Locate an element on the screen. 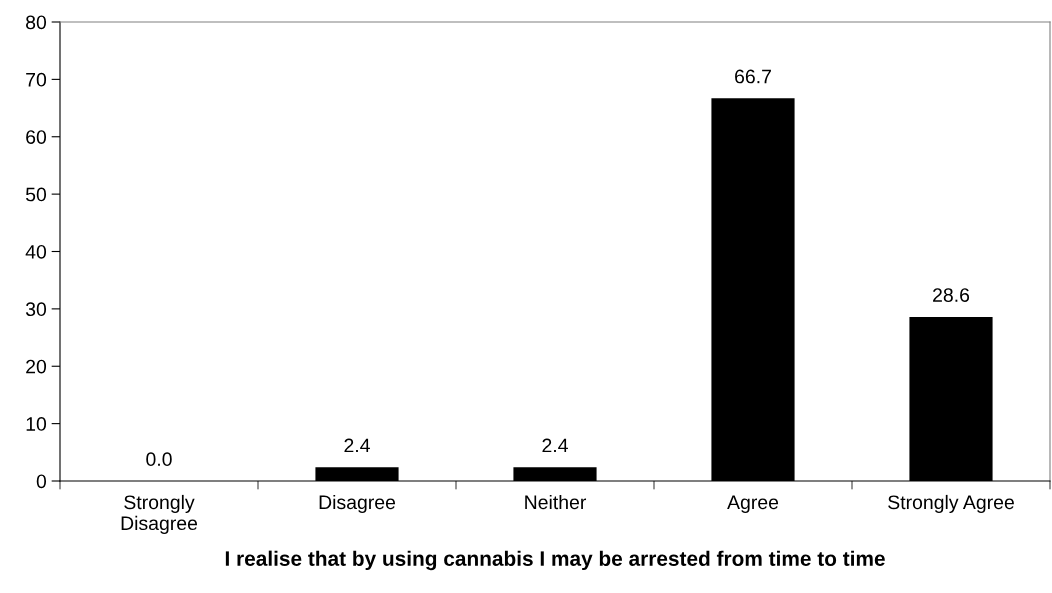 The height and width of the screenshot is (593, 1052). x-tick-label: Strongly Agree is located at coordinates (951, 504).